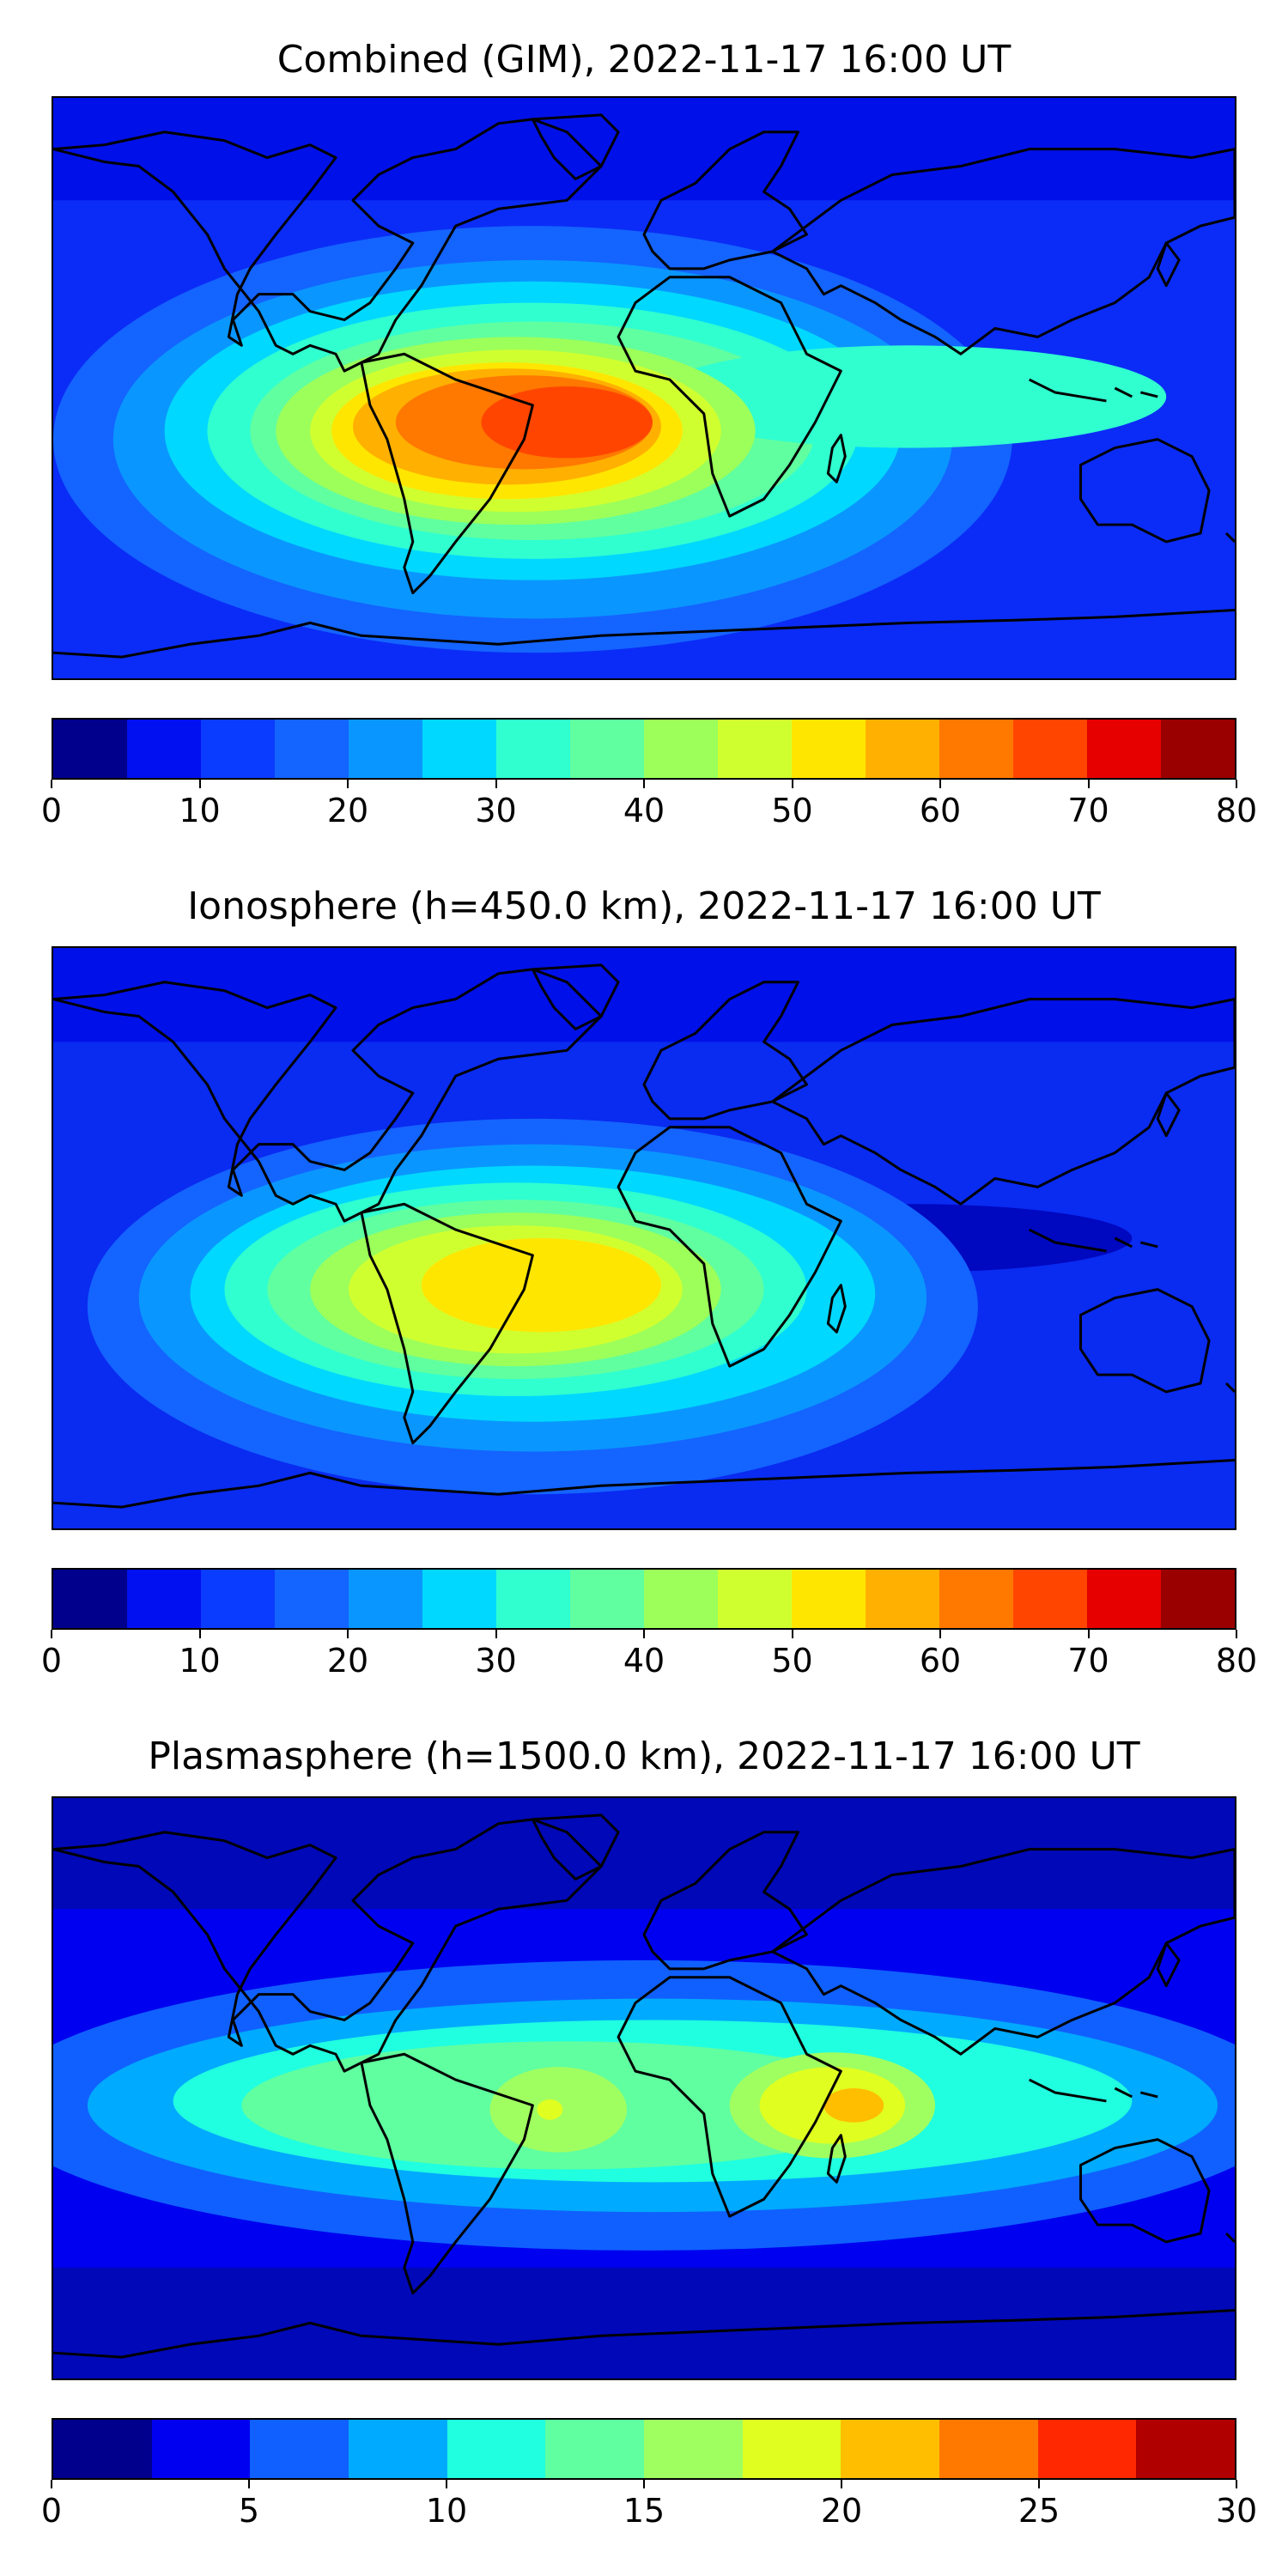 The height and width of the screenshot is (2576, 1288). Describe the element at coordinates (644, 60) in the screenshot. I see `panel-title: Combined (GIM), 2022-11-17 16:00 UT` at that location.